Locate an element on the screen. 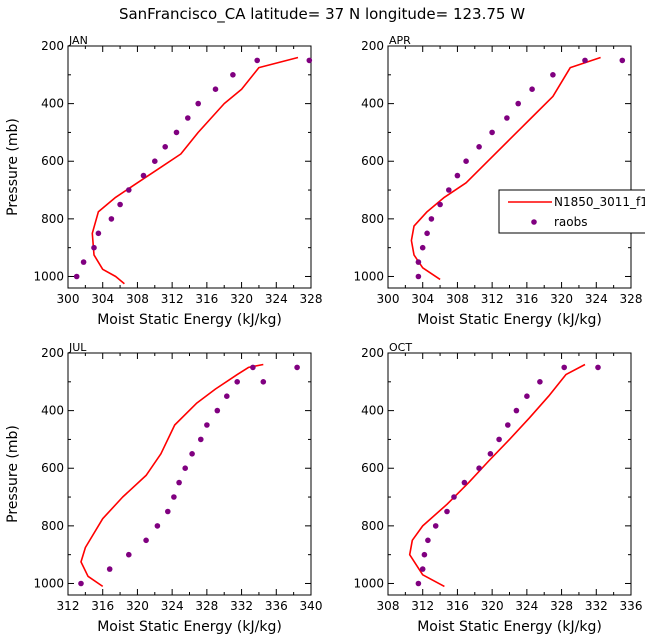 The image size is (645, 640). panel-label: APR is located at coordinates (400, 40).